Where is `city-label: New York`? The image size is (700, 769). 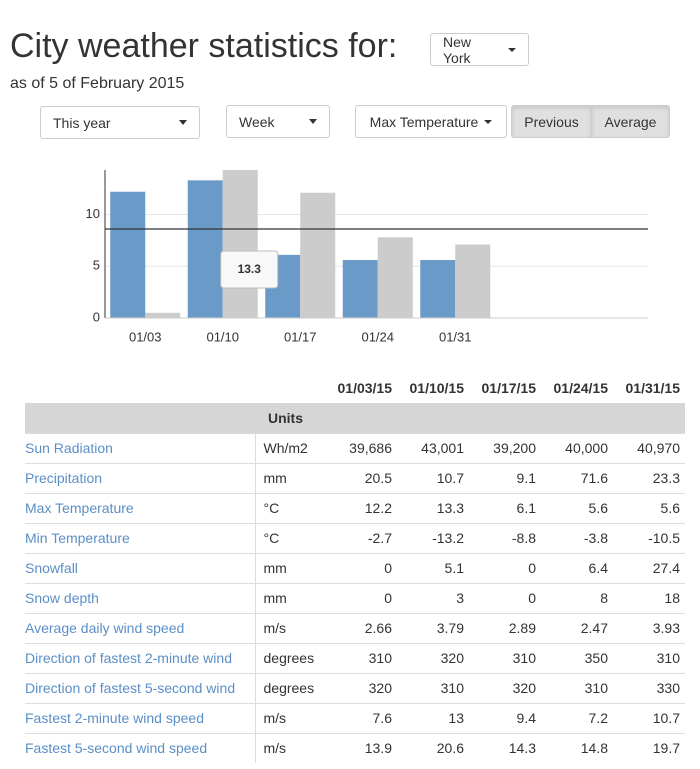
city-label: New York is located at coordinates (457, 49).